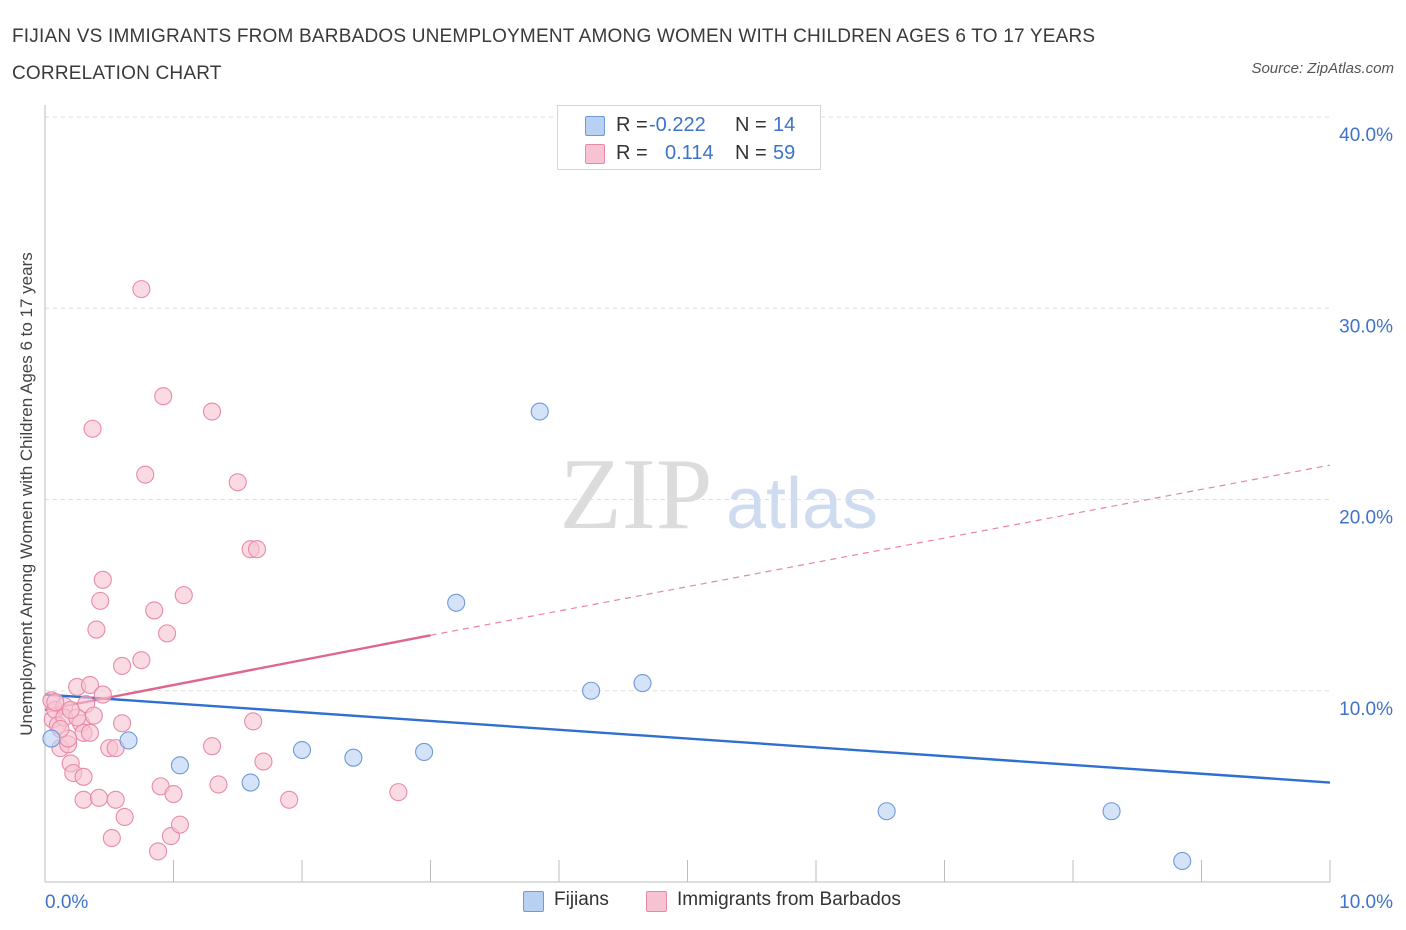  Describe the element at coordinates (66, 902) in the screenshot. I see `x-tick-label: 0.0%` at that location.